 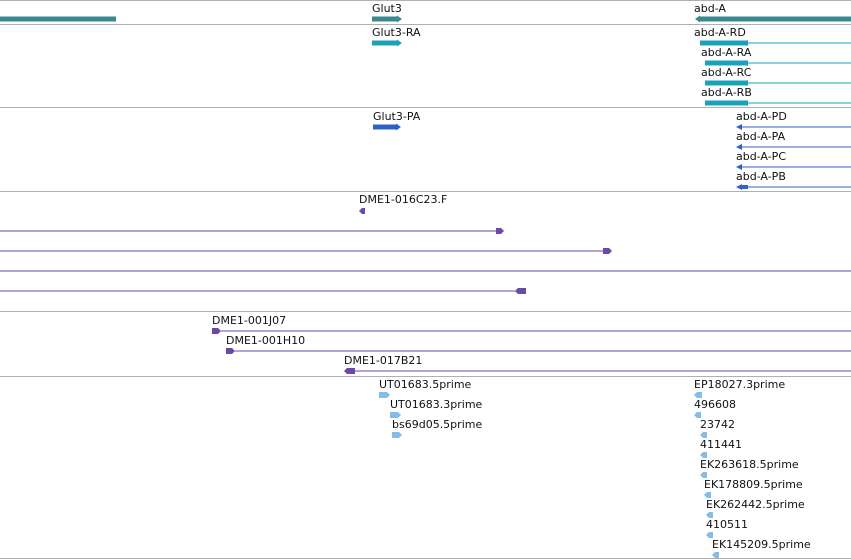 I want to click on est-label: bs69d05.5prime, so click(x=437, y=424).